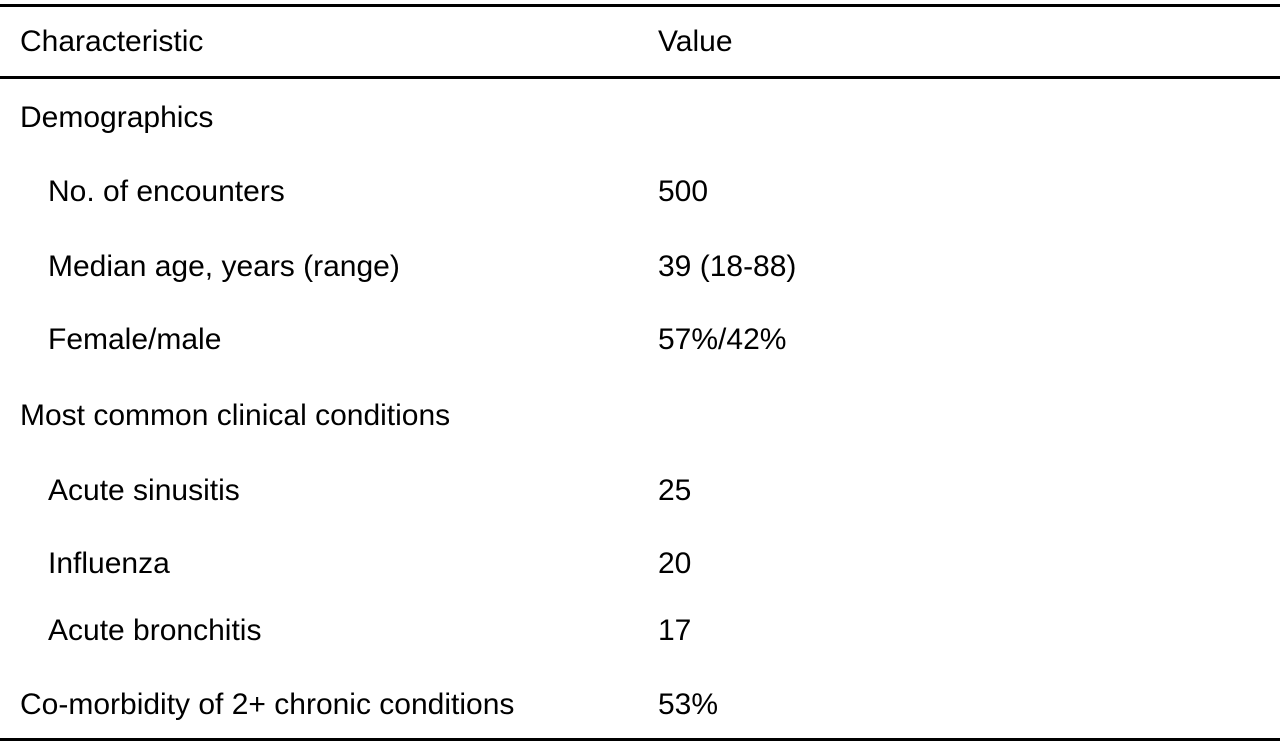  Describe the element at coordinates (224, 266) in the screenshot. I see `row-label-median-age: Median age, years (range)` at that location.